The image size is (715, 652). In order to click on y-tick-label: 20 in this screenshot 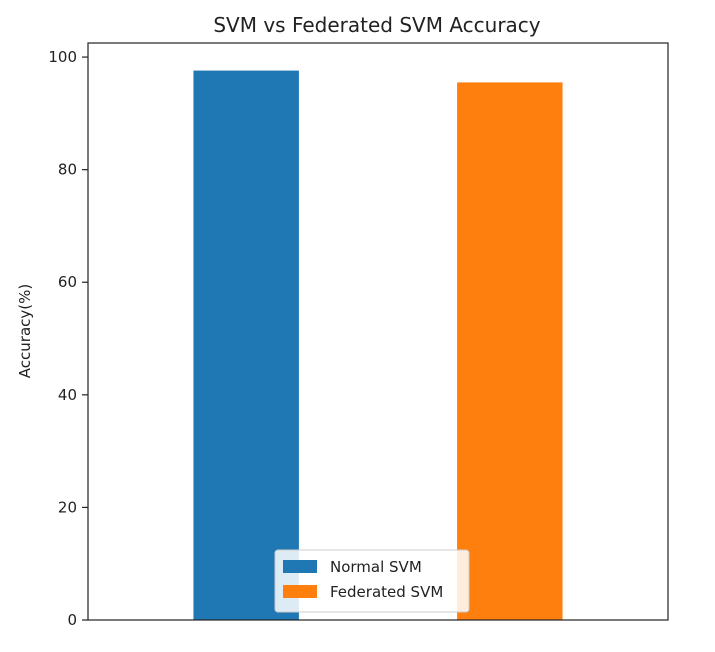, I will do `click(67, 507)`.